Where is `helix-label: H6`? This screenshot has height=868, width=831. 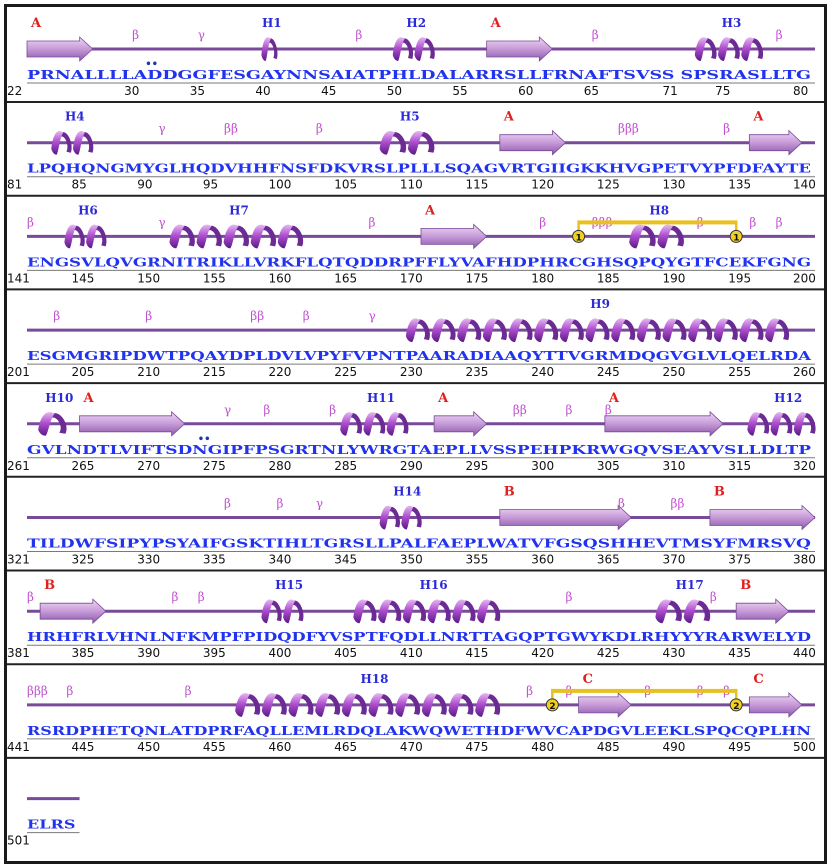 helix-label: H6 is located at coordinates (88, 210).